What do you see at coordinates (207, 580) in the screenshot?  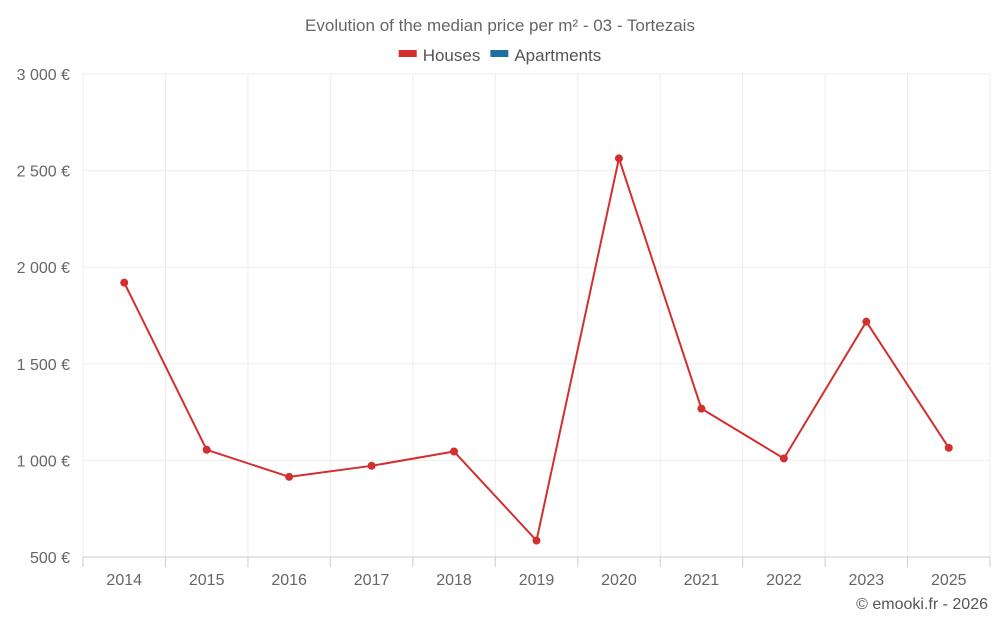 I see `x-tick-label: 2015` at bounding box center [207, 580].